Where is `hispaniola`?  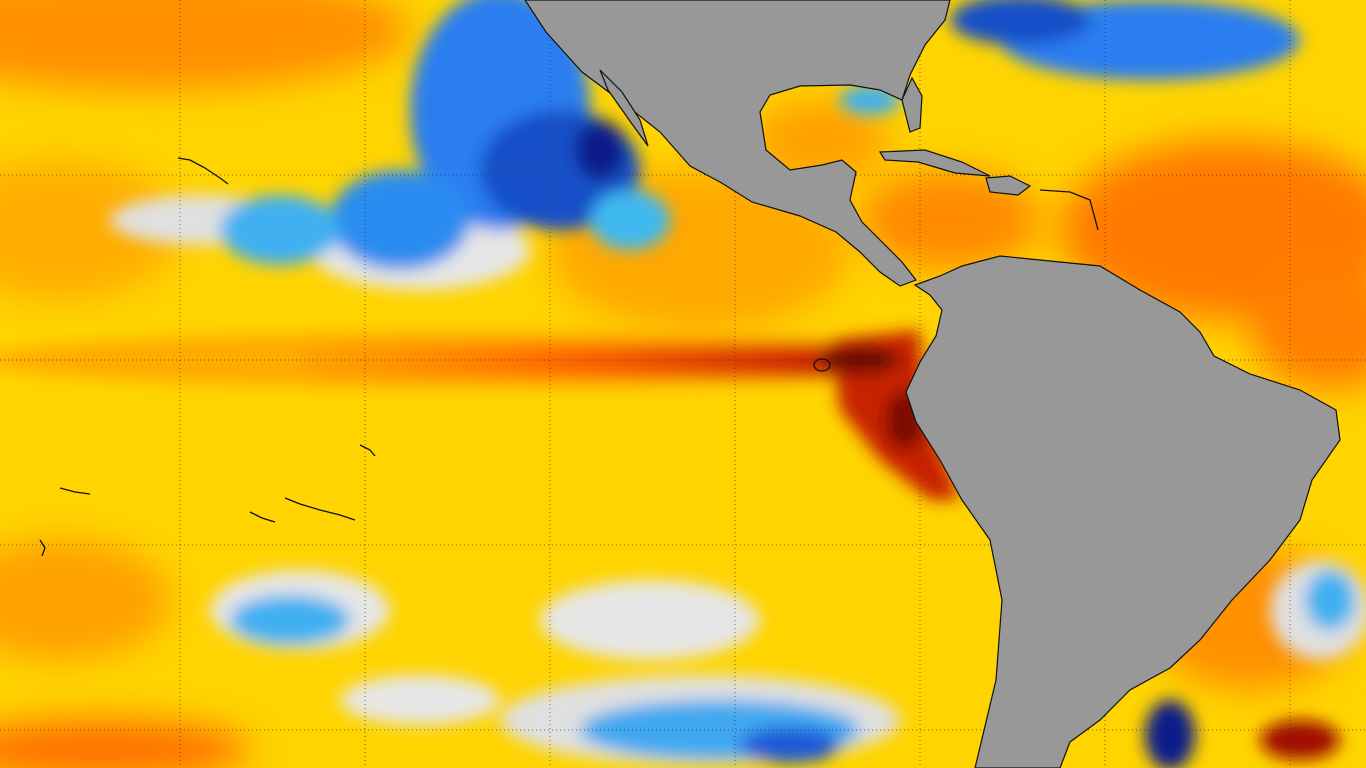
hispaniola is located at coordinates (1008, 185).